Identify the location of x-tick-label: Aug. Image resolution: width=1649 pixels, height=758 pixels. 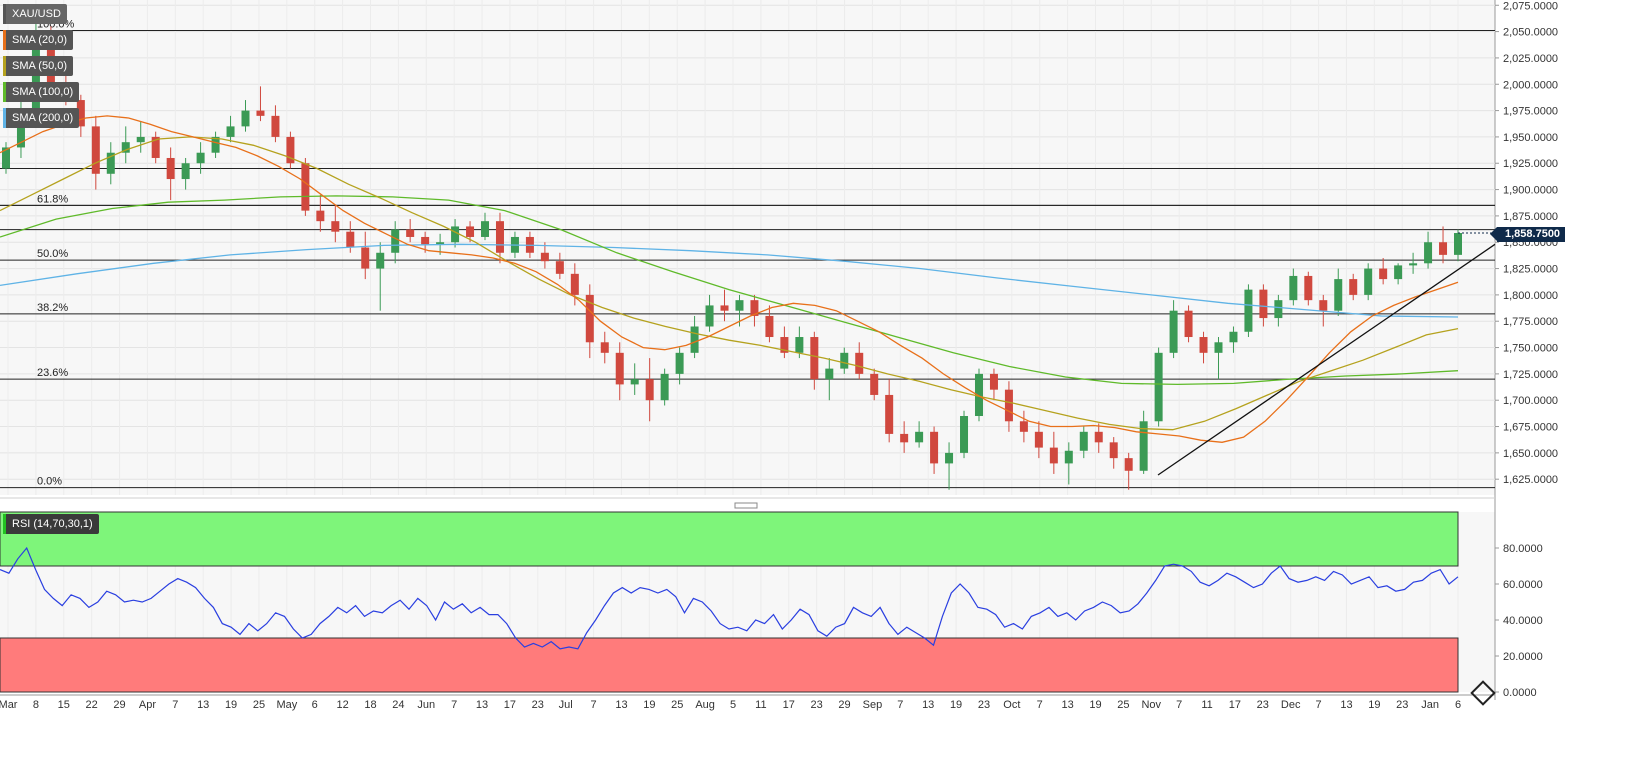
(705, 705).